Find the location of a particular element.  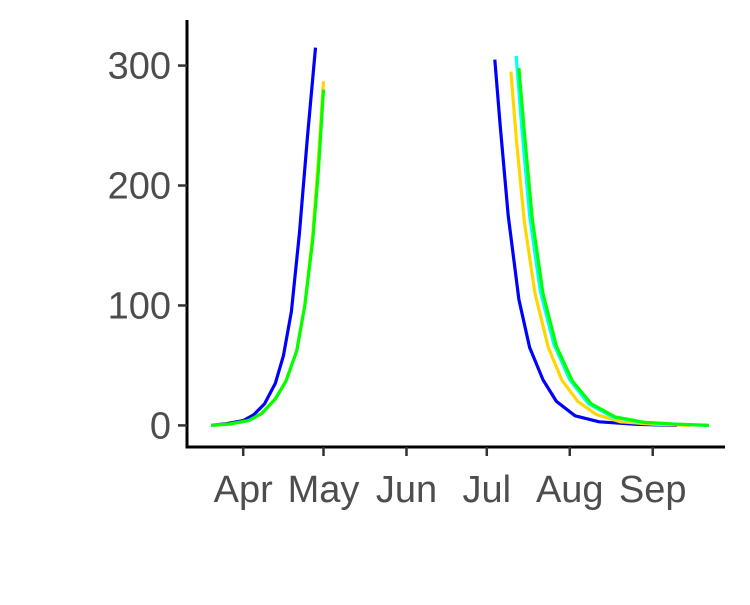

x-tick-label: Jul is located at coordinates (486, 490).